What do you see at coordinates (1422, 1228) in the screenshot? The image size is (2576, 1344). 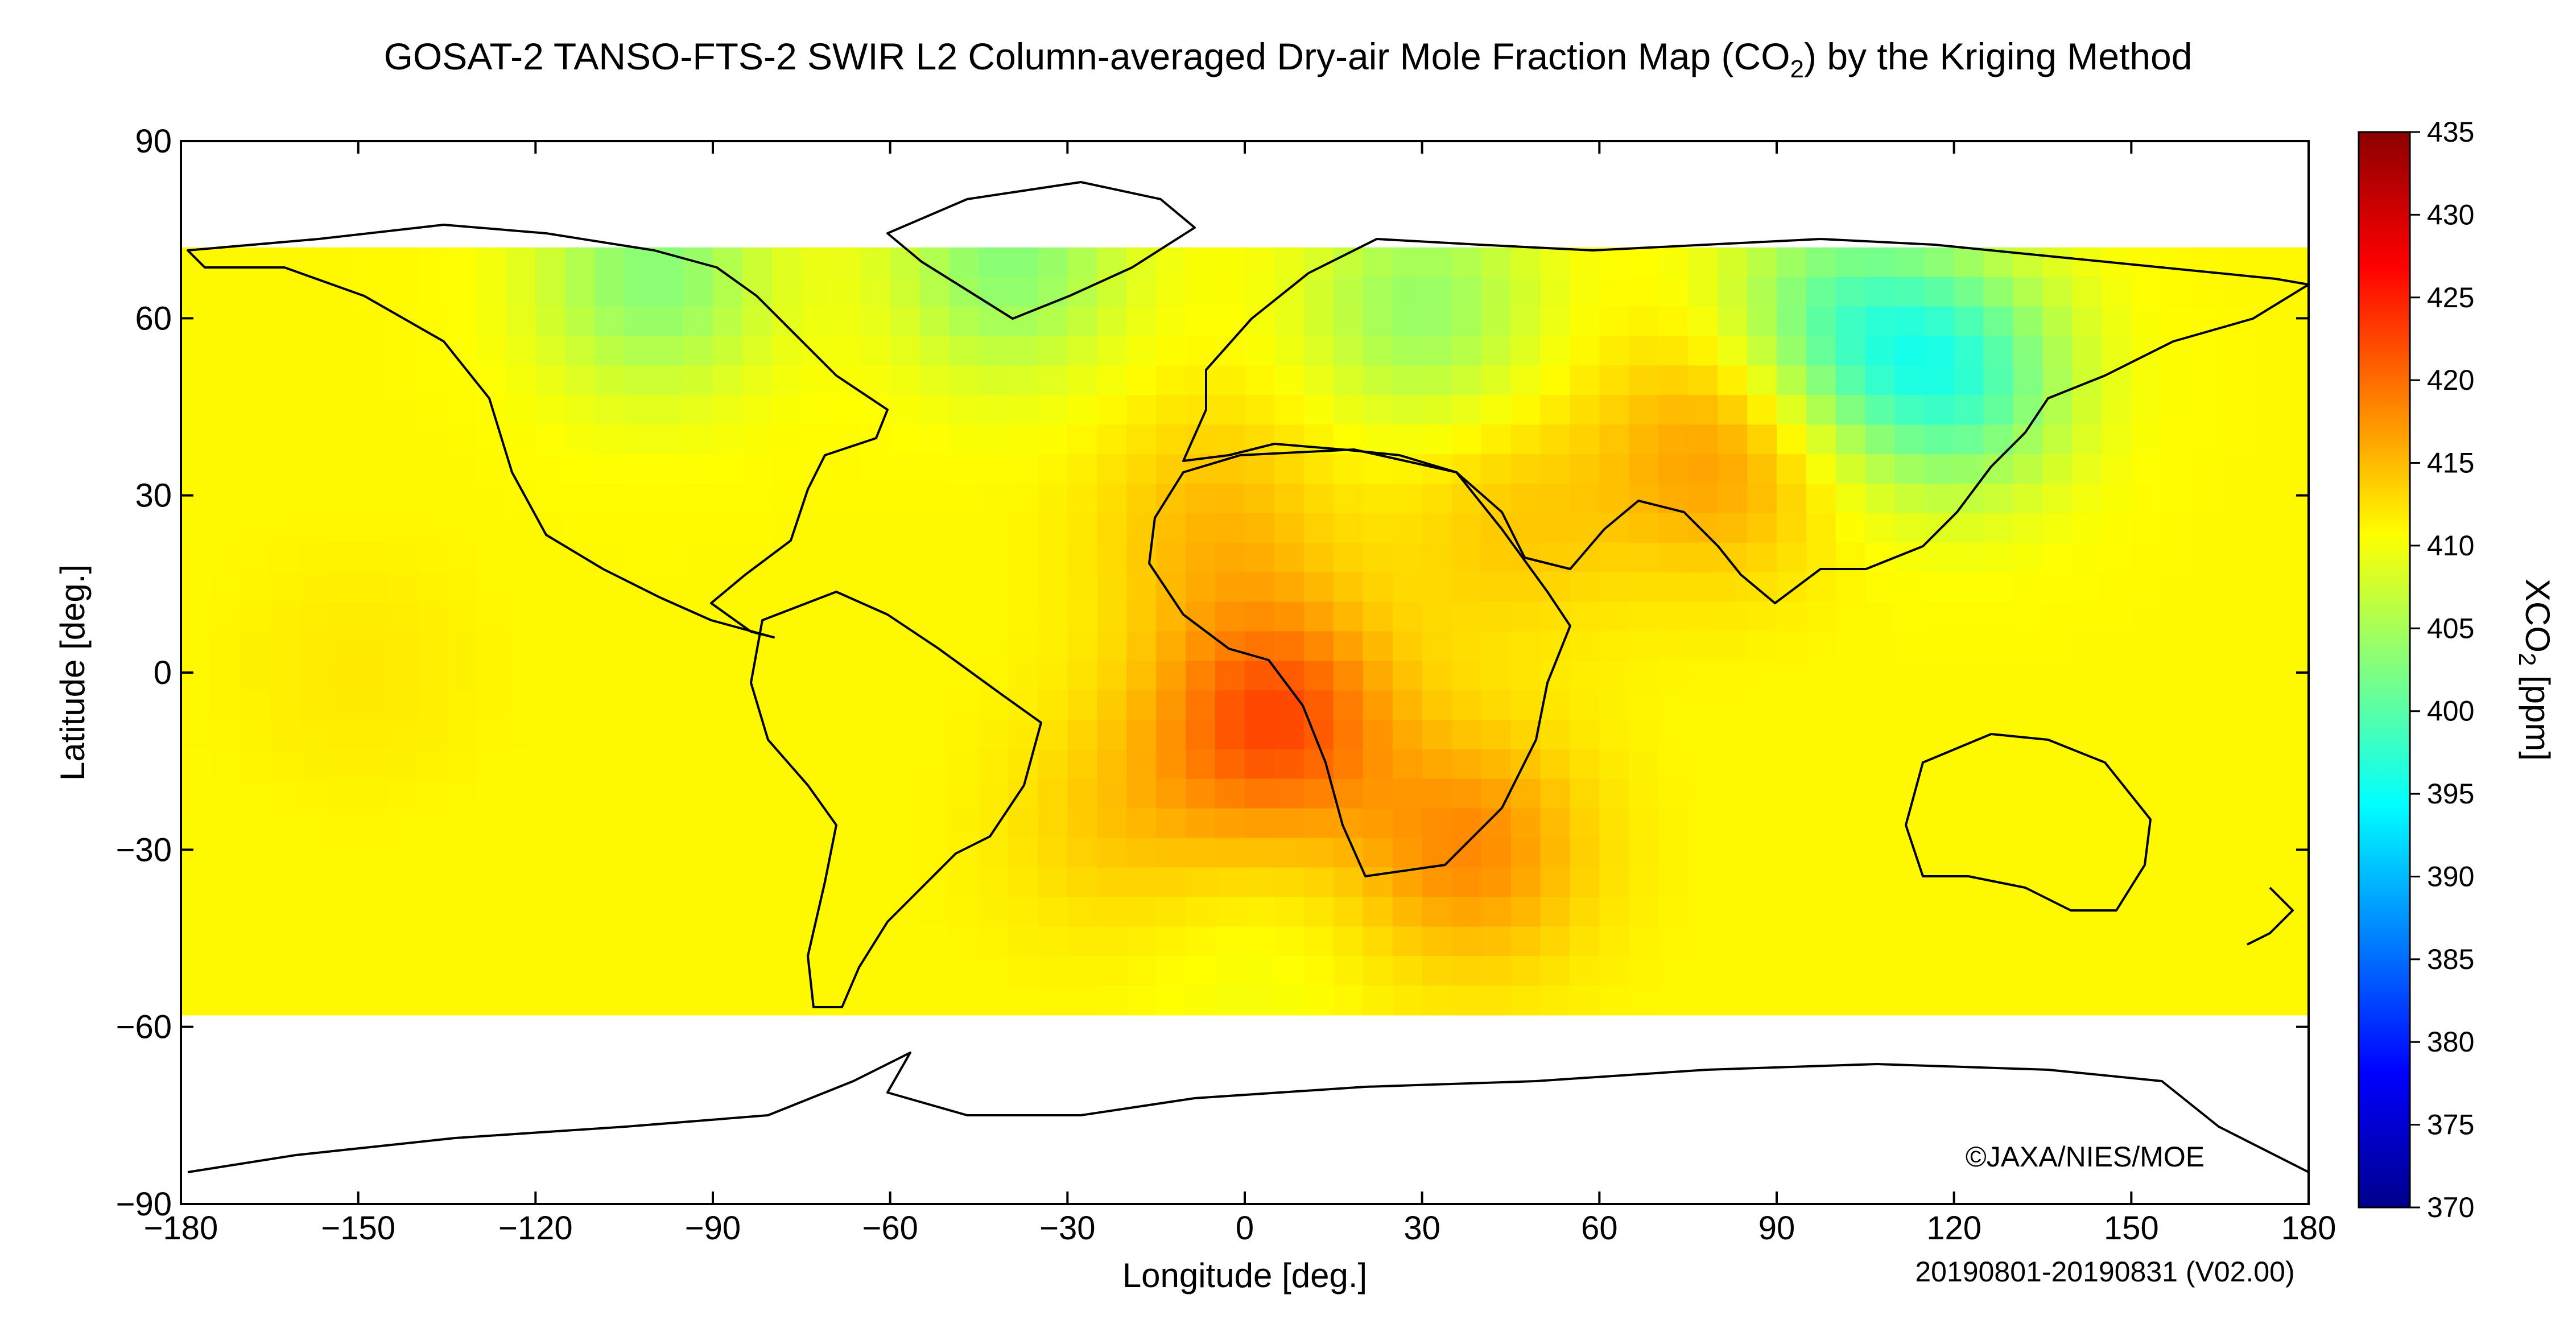 I see `x-tick-label: 30` at bounding box center [1422, 1228].